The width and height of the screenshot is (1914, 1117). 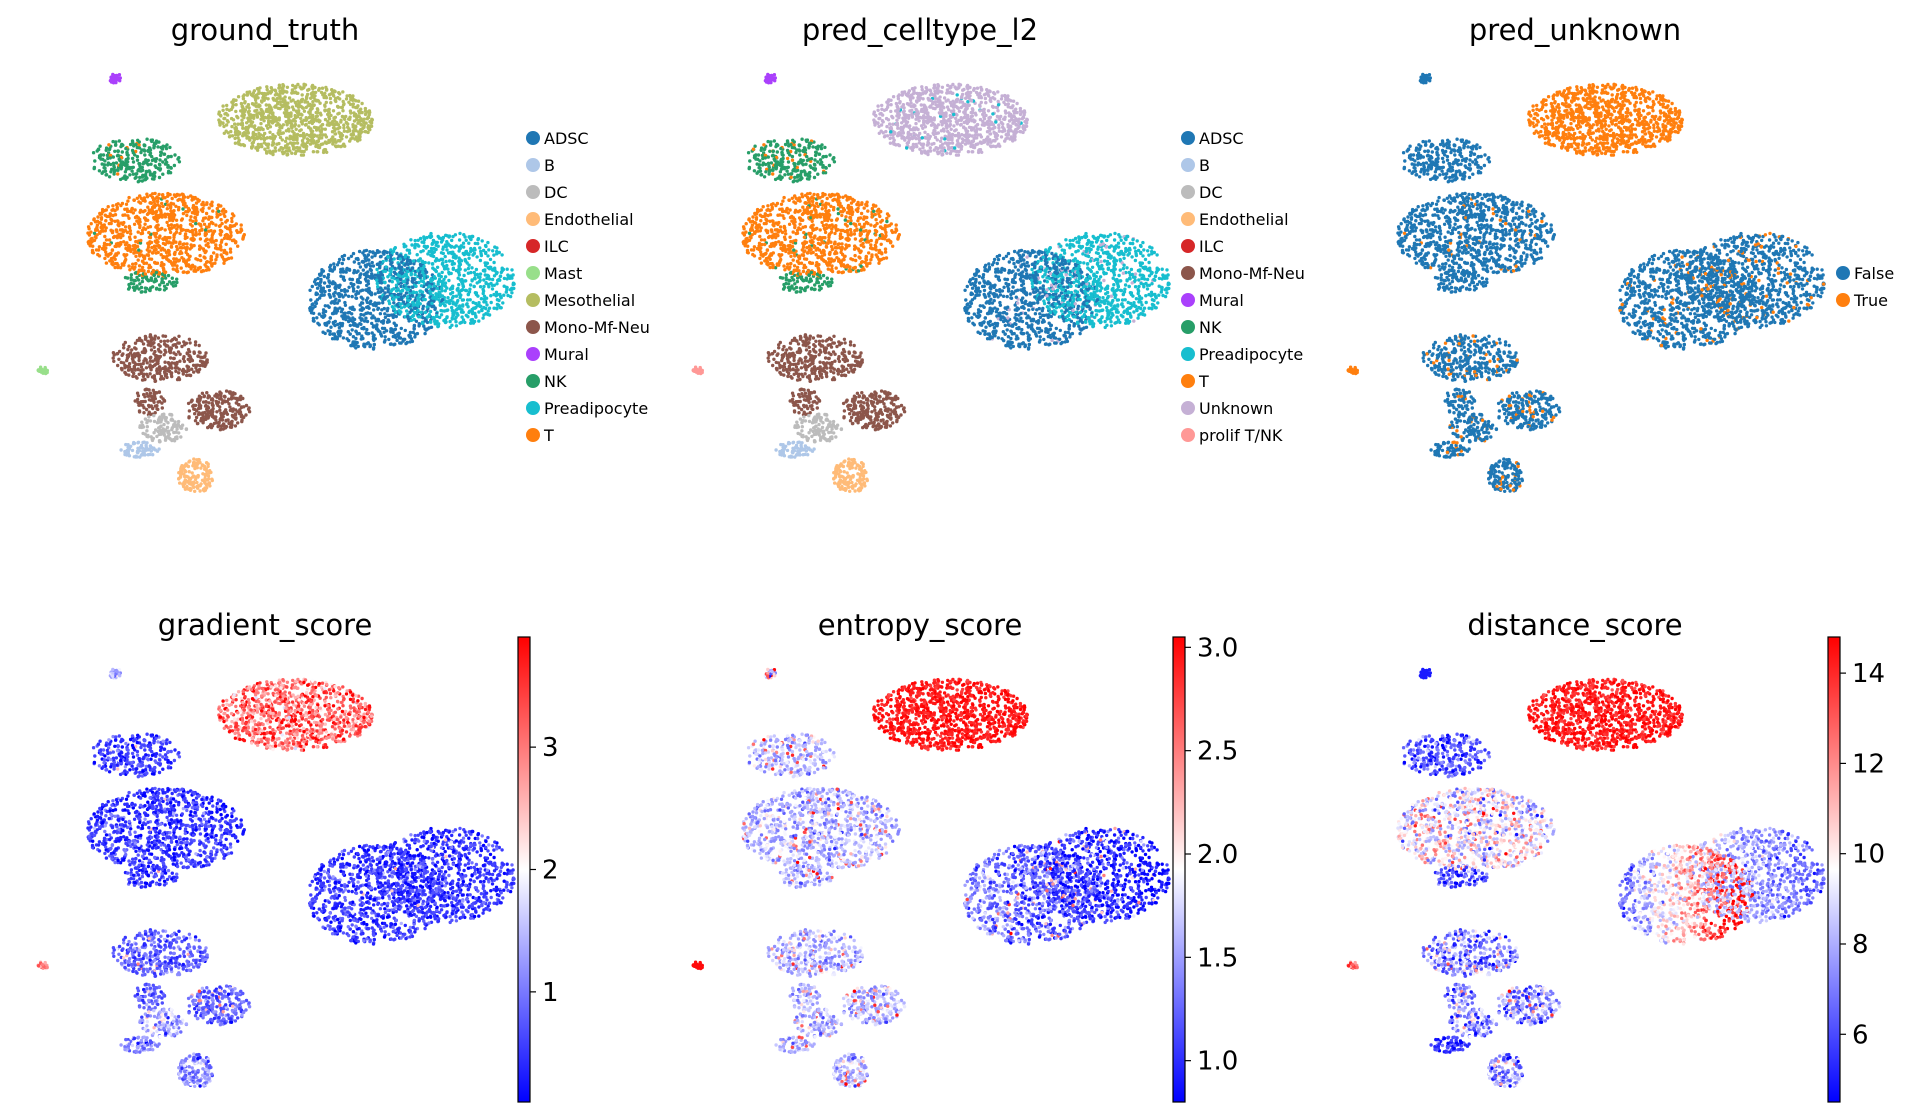 What do you see at coordinates (549, 165) in the screenshot?
I see `legend-label: B` at bounding box center [549, 165].